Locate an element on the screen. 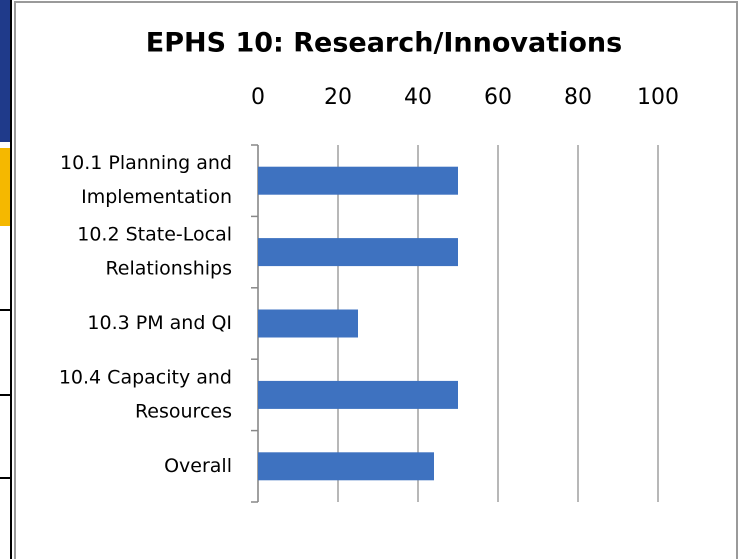 This screenshot has width=740, height=559. y-tick-label: Overall is located at coordinates (198, 466).